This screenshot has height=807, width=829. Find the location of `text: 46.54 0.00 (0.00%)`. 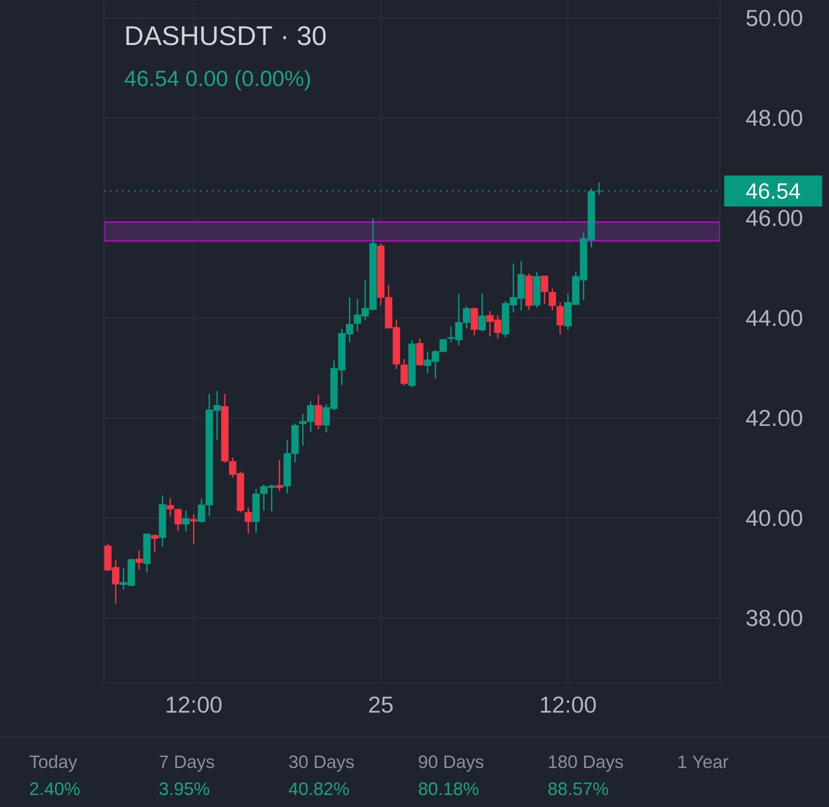

text: 46.54 0.00 (0.00%) is located at coordinates (217, 80).